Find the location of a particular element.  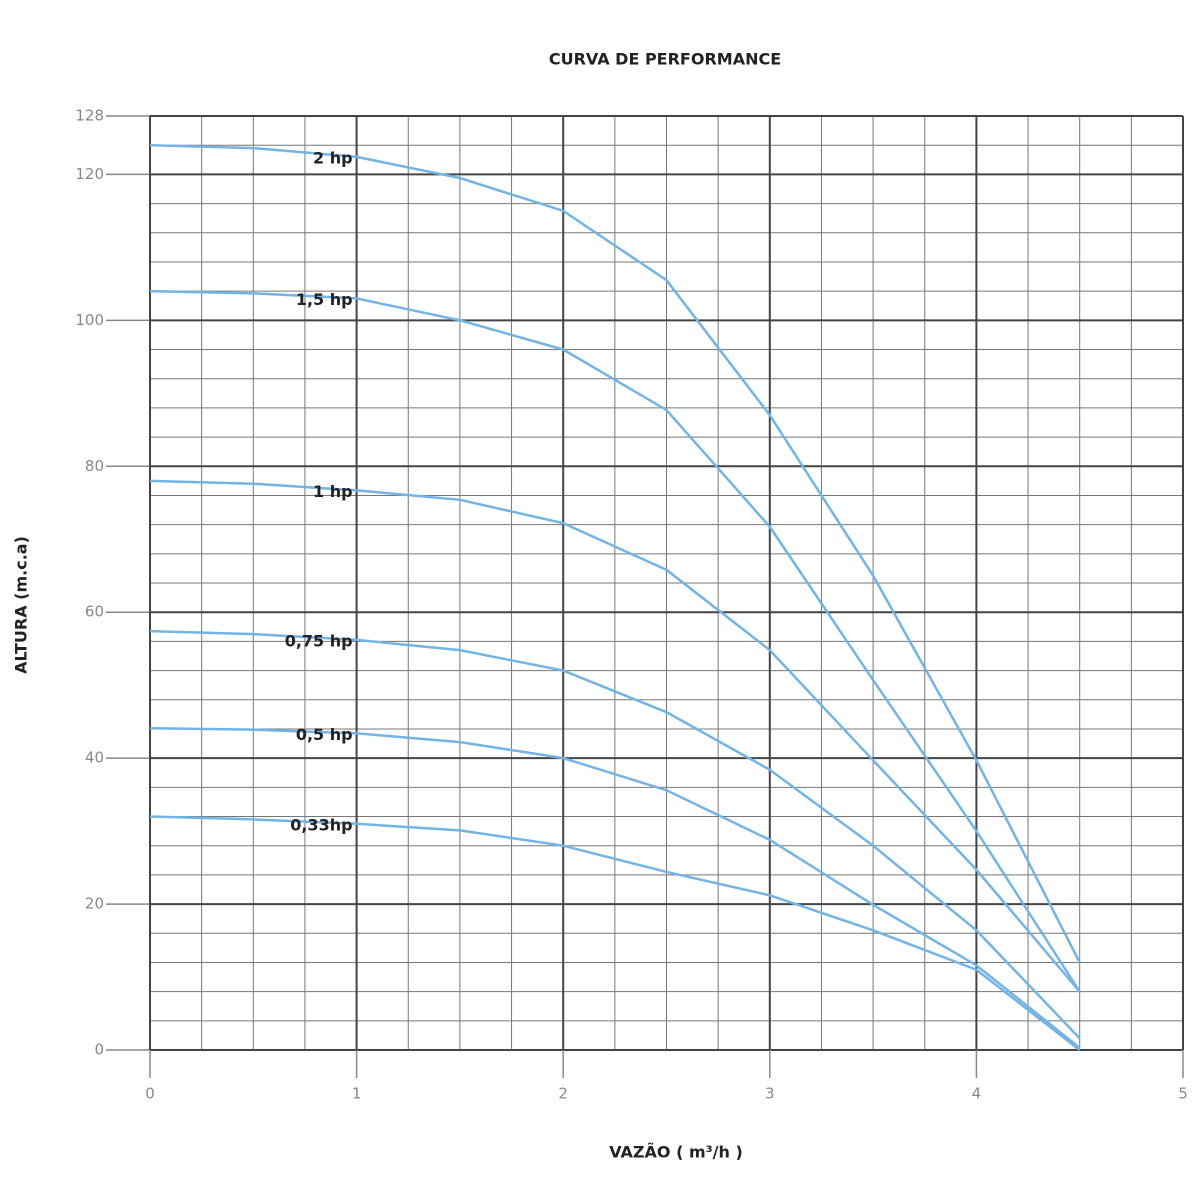

chart-title: CURVA DE PERFORMANCE is located at coordinates (665, 59).